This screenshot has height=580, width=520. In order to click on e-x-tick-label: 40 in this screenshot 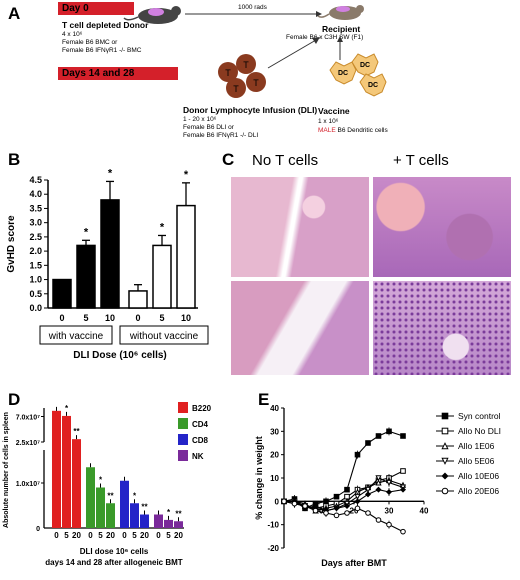, I will do `click(424, 510)`.